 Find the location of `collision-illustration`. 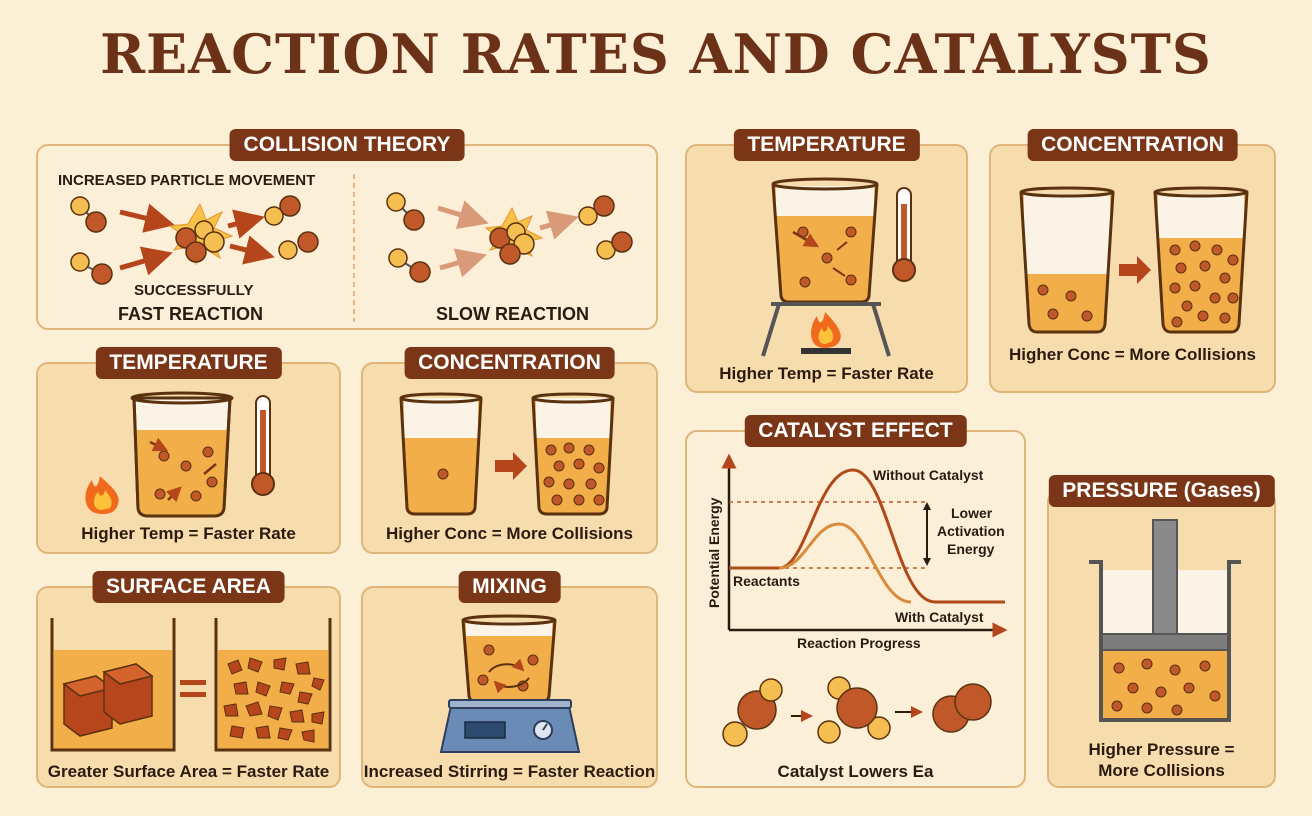

collision-illustration is located at coordinates (351, 248).